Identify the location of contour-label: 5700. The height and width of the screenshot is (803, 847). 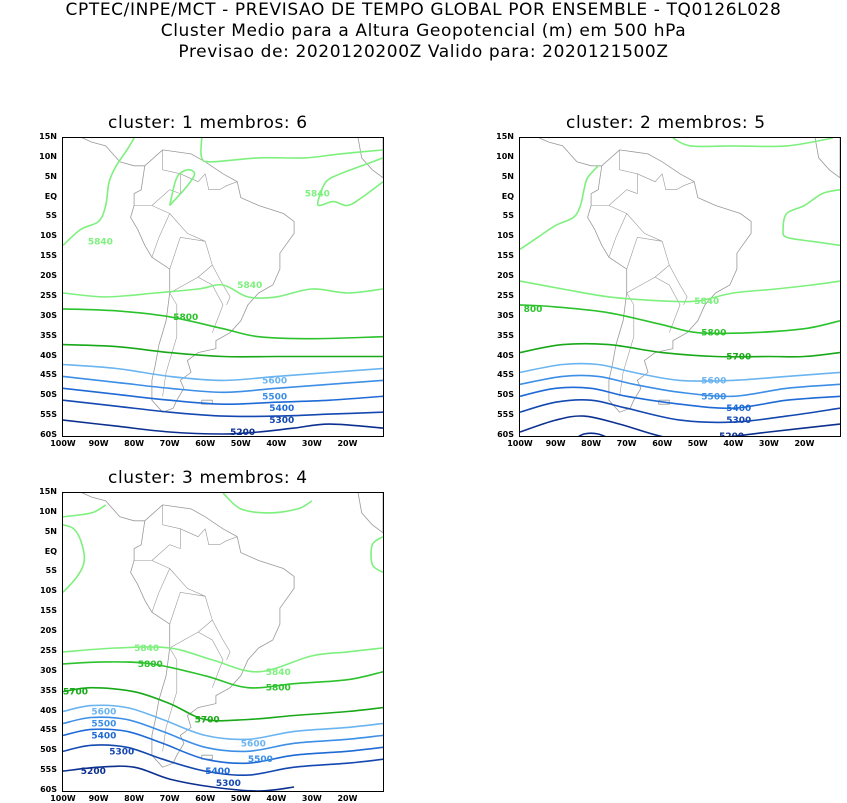
(738, 358).